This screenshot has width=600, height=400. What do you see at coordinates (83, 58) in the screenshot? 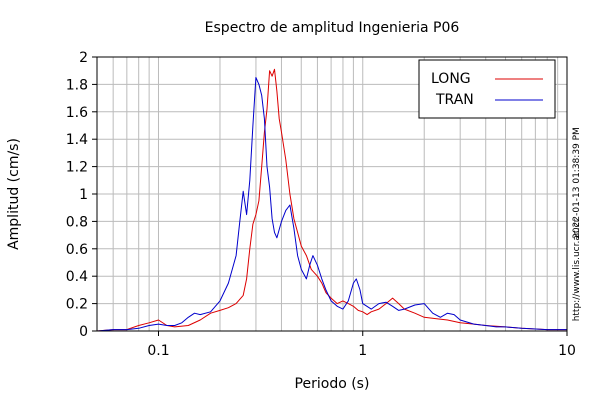
I see `y-tick-label: 2` at bounding box center [83, 58].